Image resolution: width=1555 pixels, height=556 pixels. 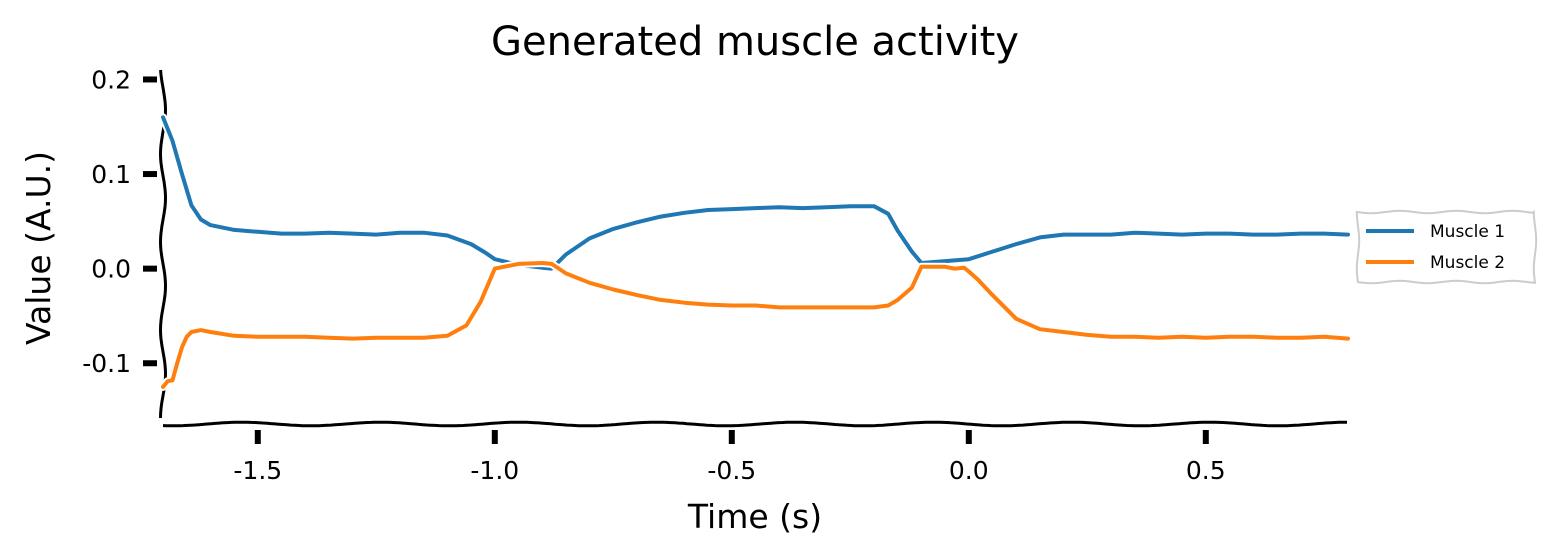 What do you see at coordinates (111, 174) in the screenshot?
I see `y-tick-label: 0.1` at bounding box center [111, 174].